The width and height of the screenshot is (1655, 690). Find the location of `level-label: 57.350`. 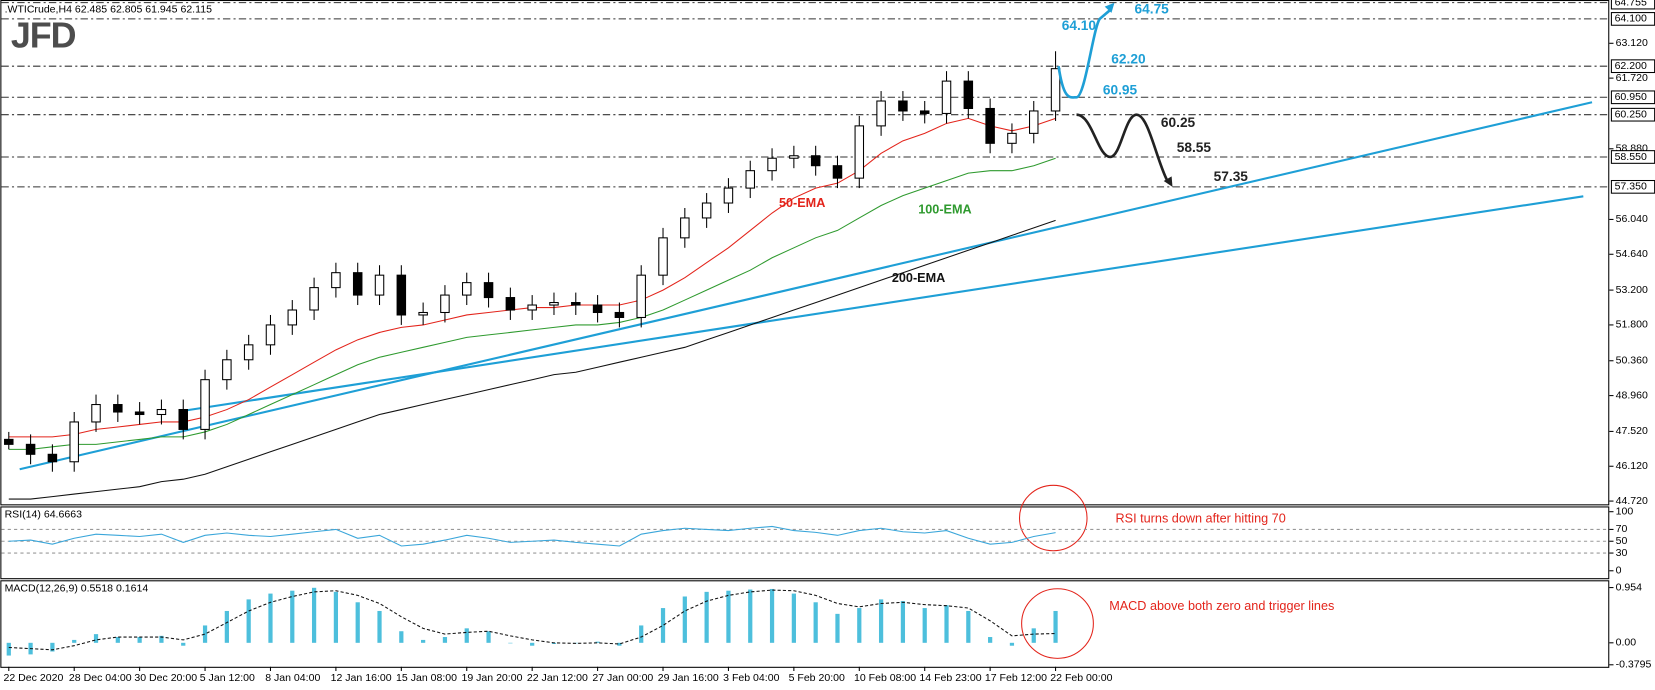

level-label: 57.350 is located at coordinates (1631, 187).